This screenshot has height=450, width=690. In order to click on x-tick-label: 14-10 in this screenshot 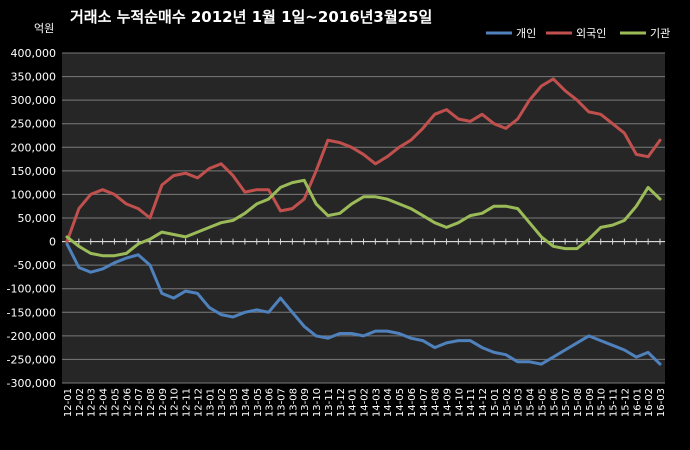, I will do `click(459, 402)`.